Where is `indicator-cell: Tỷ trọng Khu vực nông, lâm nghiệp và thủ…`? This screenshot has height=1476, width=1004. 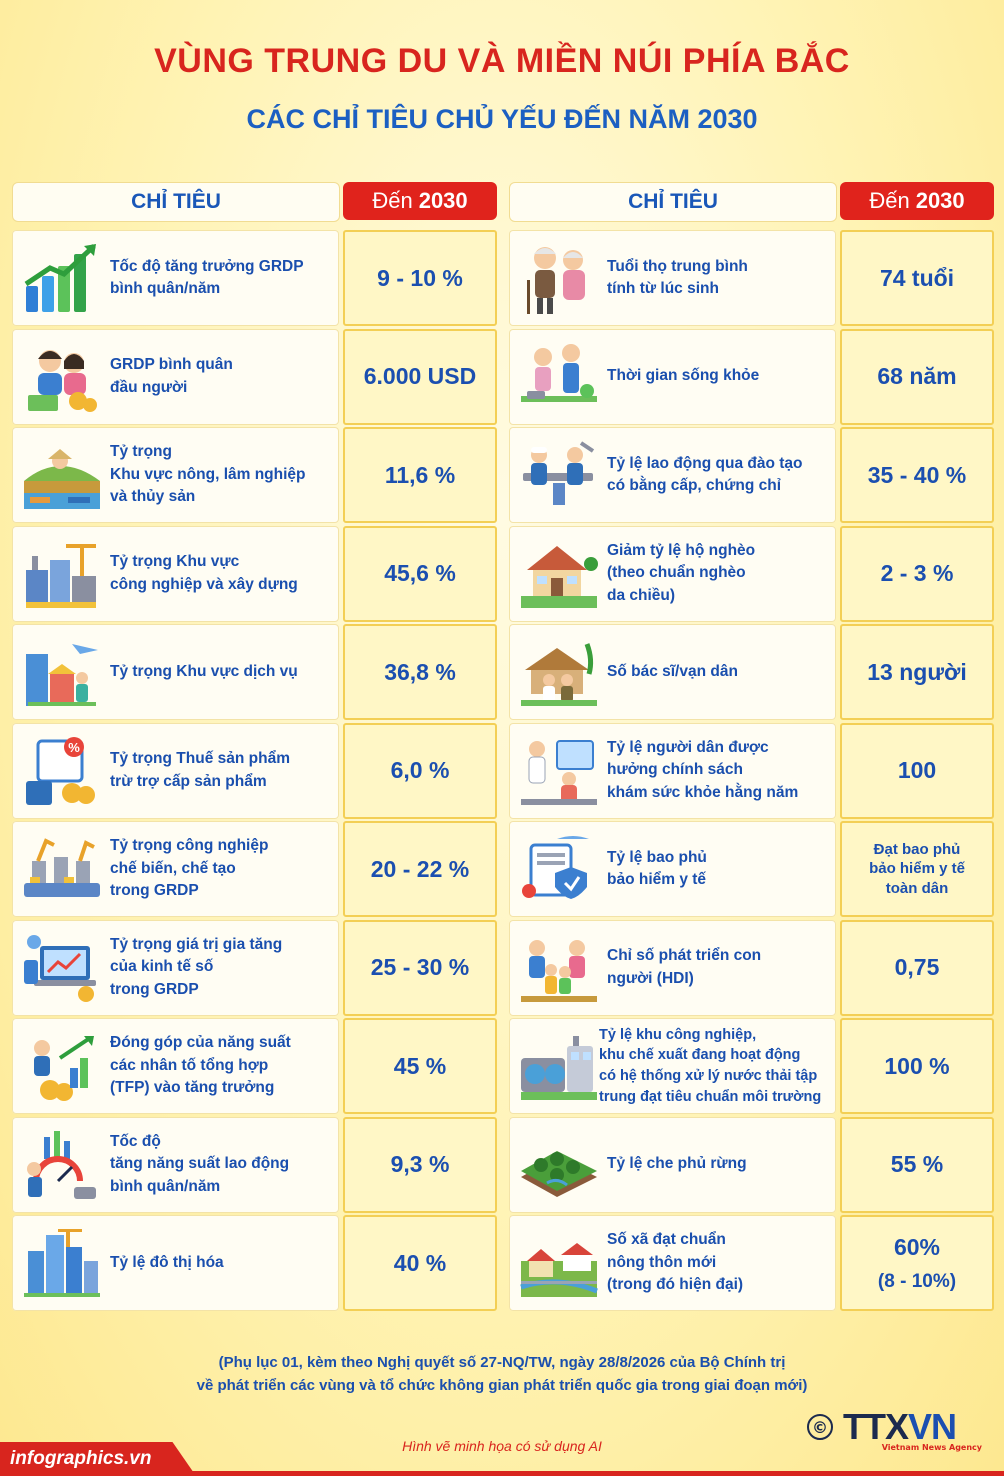 indicator-cell: Tỷ trọng Khu vực nông, lâm nghiệp và thủ… is located at coordinates (175, 475).